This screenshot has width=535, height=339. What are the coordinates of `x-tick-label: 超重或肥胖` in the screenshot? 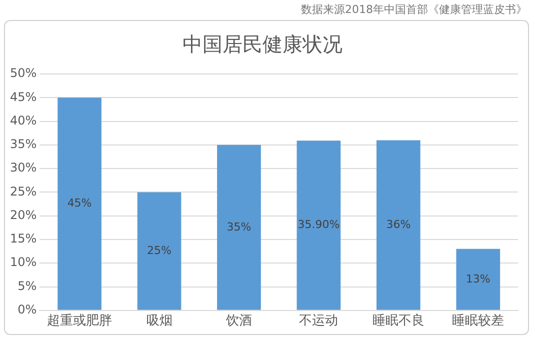 It's located at (79, 321).